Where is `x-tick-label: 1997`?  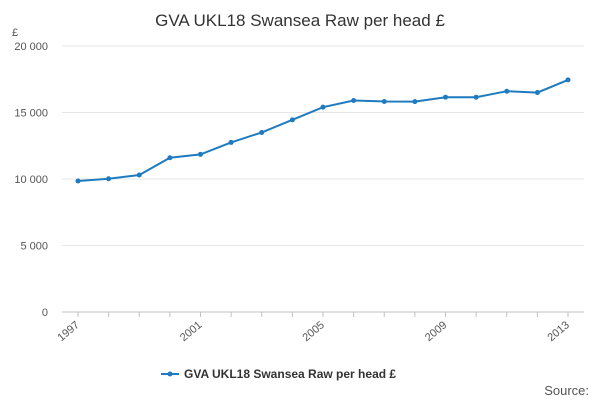
x-tick-label: 1997 is located at coordinates (68, 331).